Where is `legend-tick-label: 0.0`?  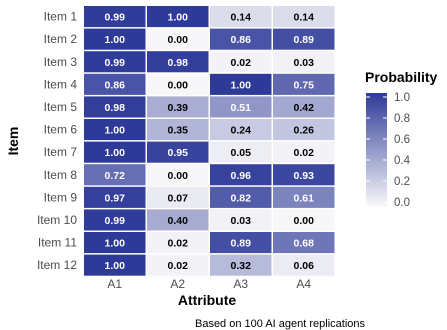 legend-tick-label: 0.0 is located at coordinates (402, 203).